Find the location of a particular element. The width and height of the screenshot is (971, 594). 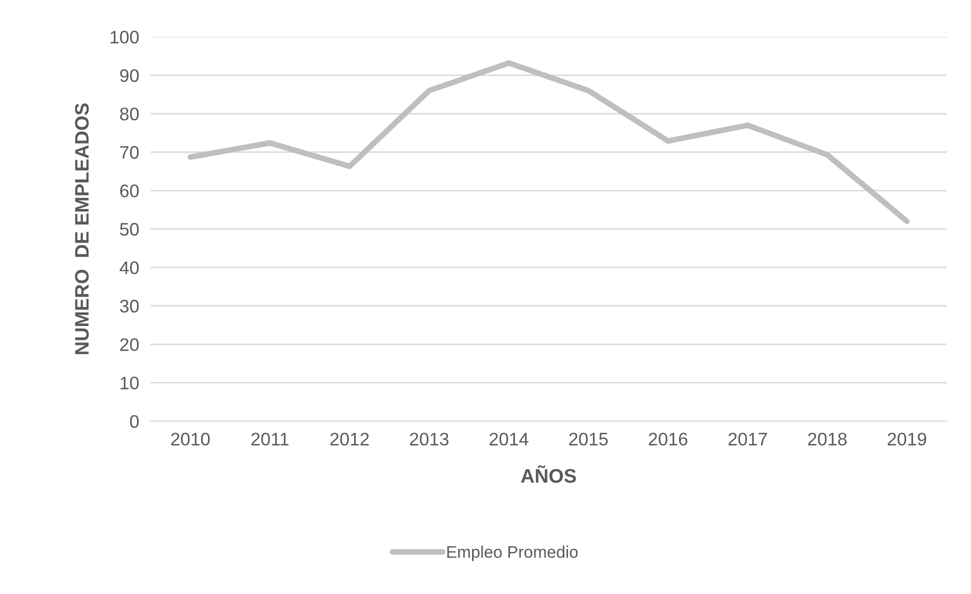

y-tick-label: 40 is located at coordinates (129, 267).